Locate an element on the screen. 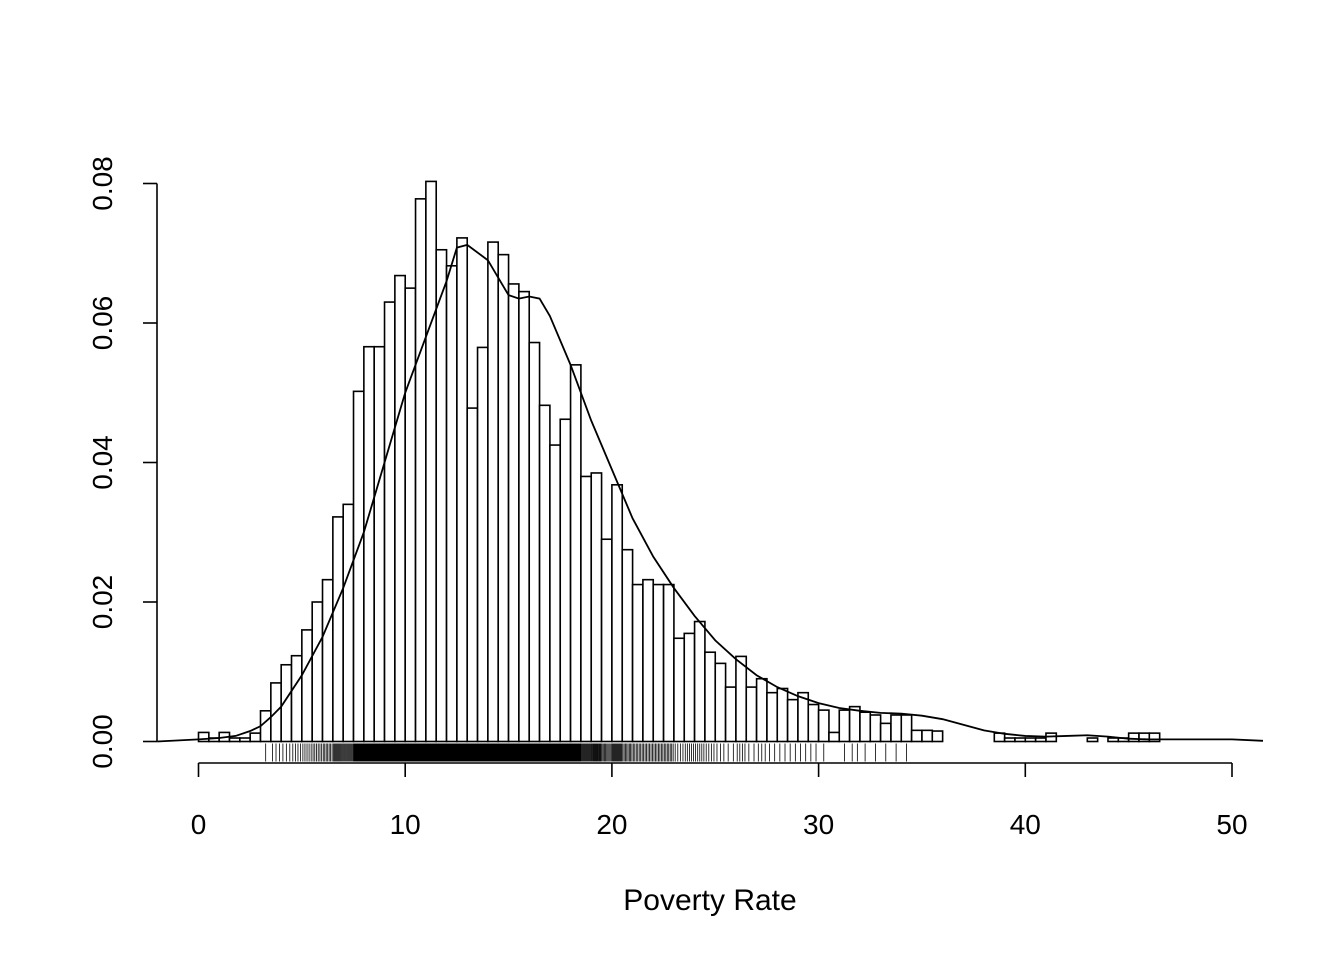 Image resolution: width=1344 pixels, height=960 pixels. y-tick-label: 0.02 is located at coordinates (102, 602).